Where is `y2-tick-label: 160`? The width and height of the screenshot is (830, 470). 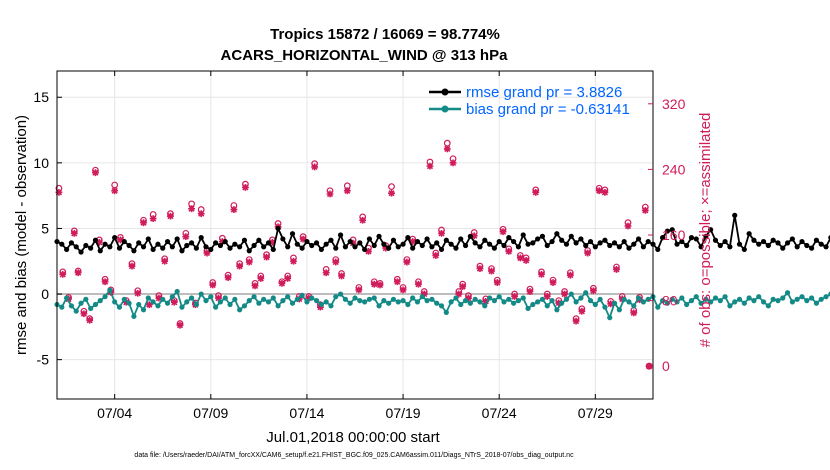
y2-tick-label: 160 is located at coordinates (674, 235).